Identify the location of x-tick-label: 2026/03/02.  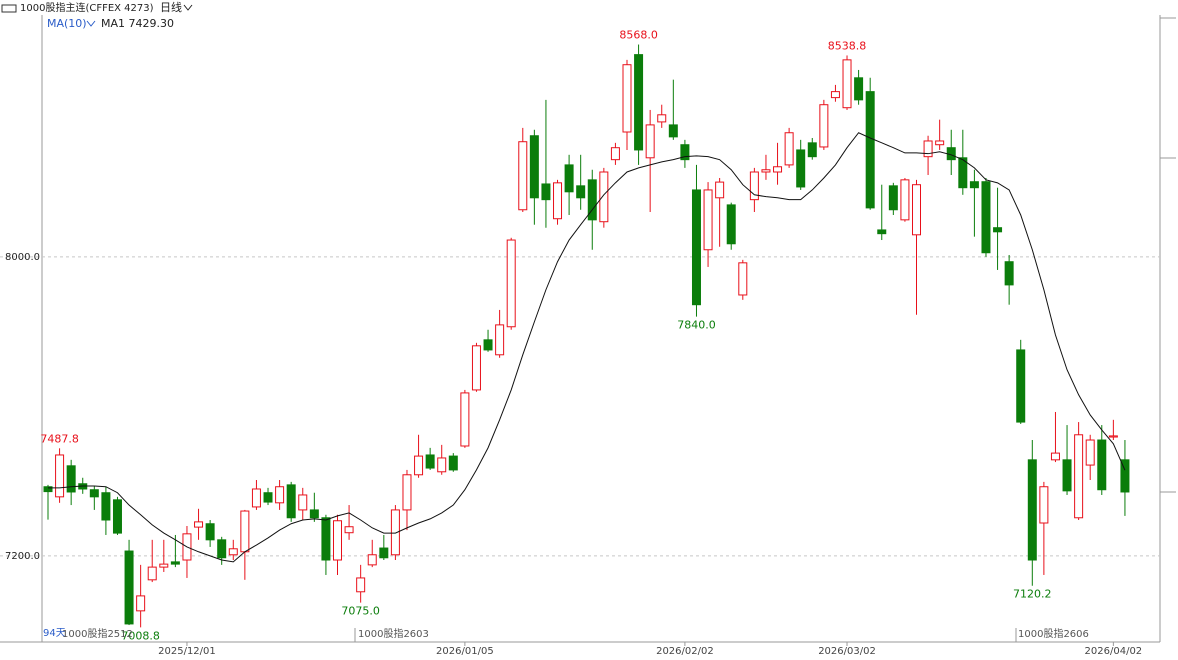
(847, 651).